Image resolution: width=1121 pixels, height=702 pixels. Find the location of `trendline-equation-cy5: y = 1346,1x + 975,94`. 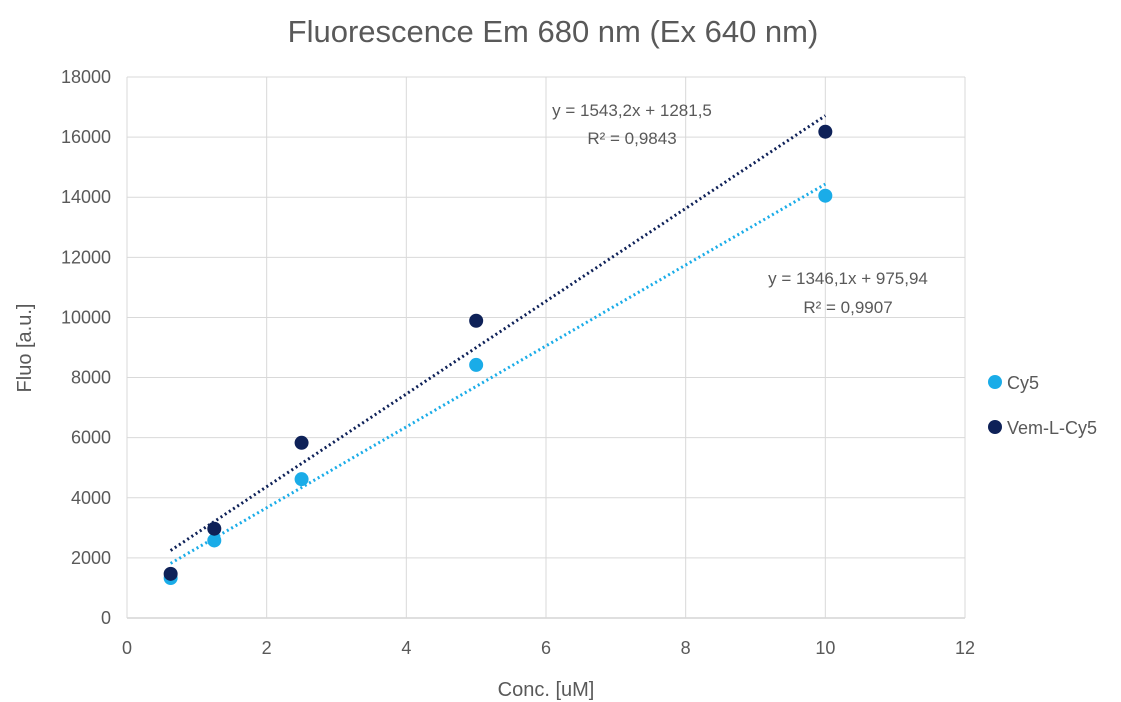

trendline-equation-cy5: y = 1346,1x + 975,94 is located at coordinates (848, 278).